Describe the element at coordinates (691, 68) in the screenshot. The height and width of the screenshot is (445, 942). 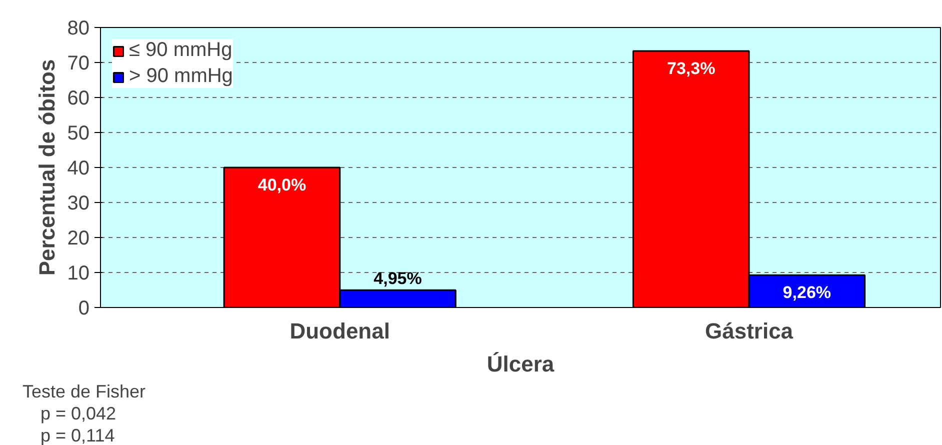
I see `data-label: 73,3%` at that location.